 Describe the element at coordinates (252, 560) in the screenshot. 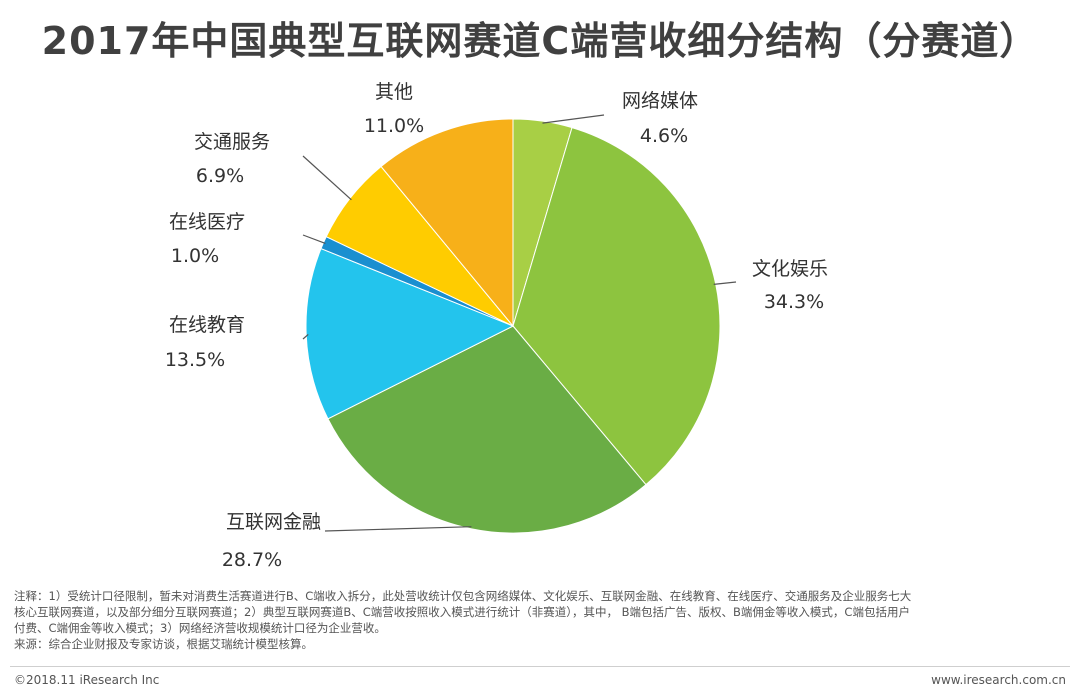

I see `slice-value-3: 28.7%` at that location.